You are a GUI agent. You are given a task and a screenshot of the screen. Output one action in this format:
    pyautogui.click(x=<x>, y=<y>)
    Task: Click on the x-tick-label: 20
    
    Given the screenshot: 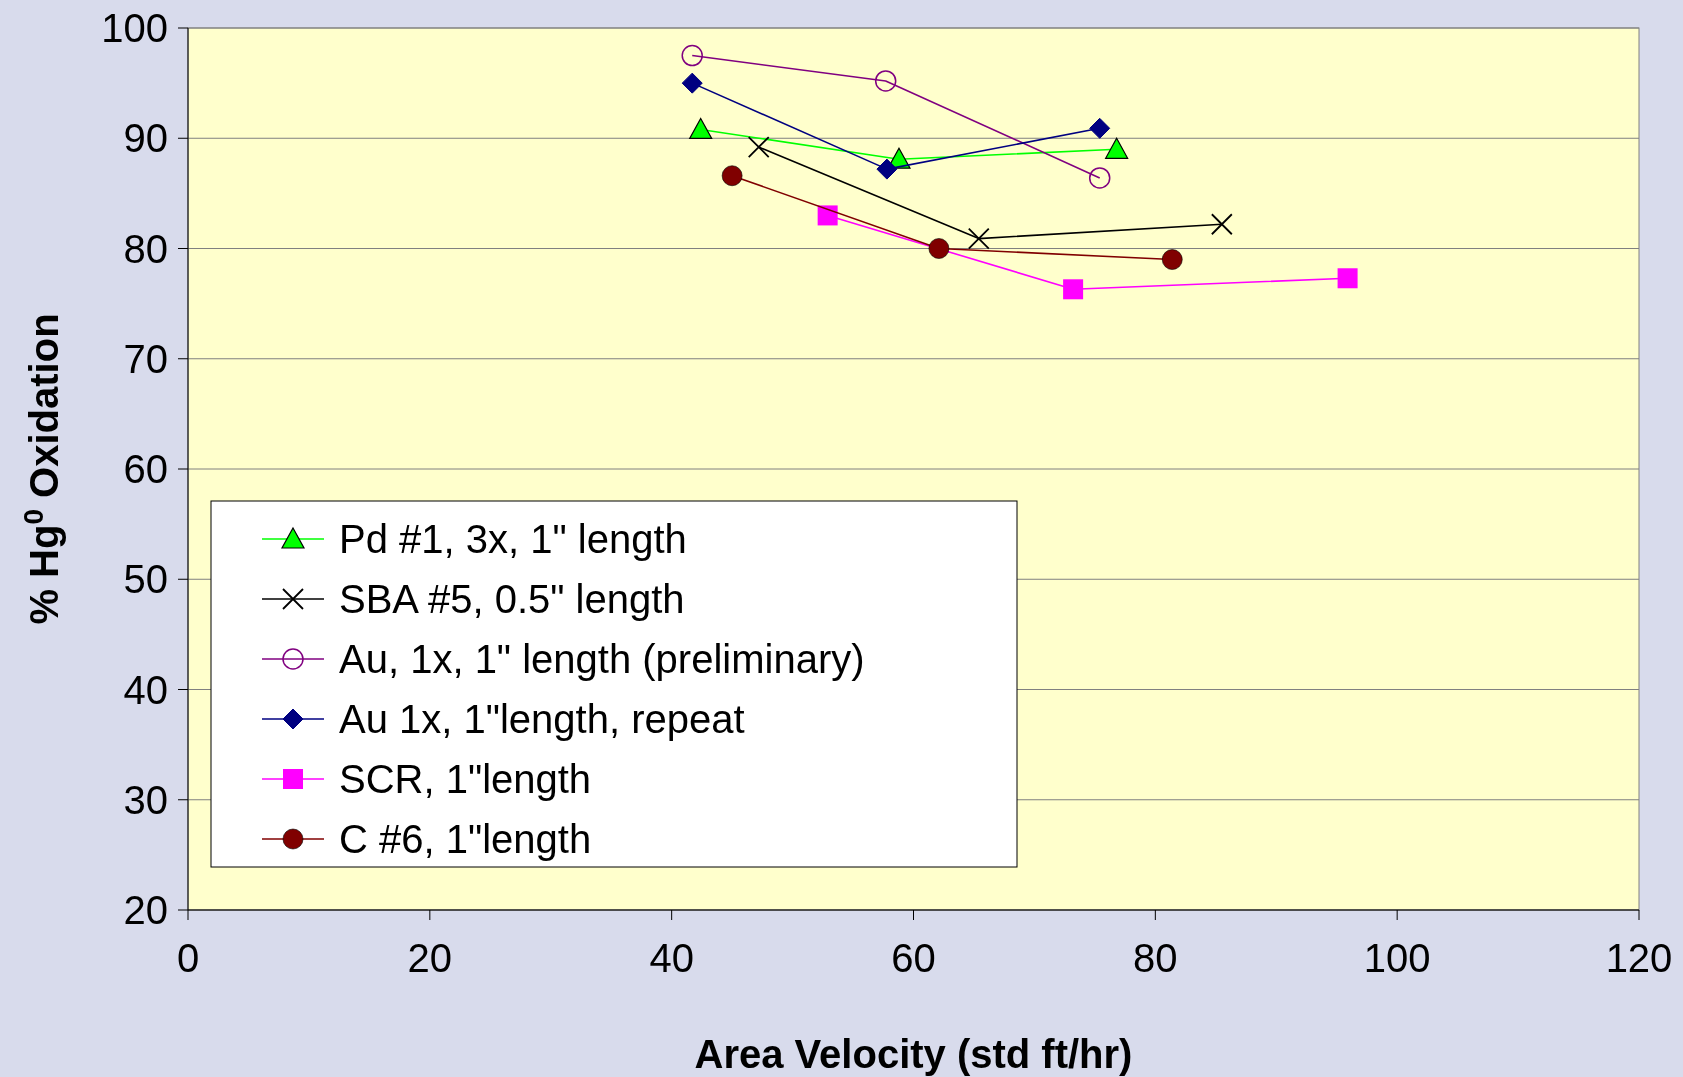 What is the action you would take?
    pyautogui.click(x=430, y=958)
    